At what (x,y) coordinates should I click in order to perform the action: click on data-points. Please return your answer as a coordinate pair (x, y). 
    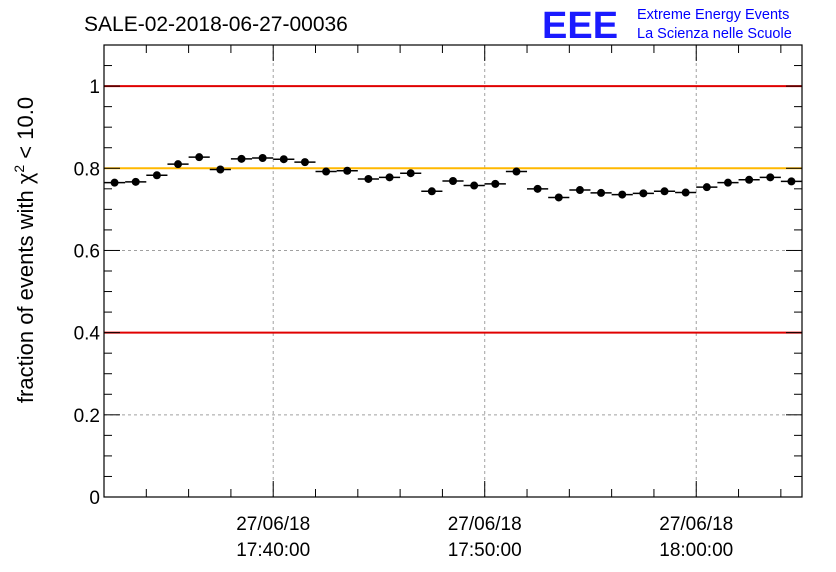
    Looking at the image, I should click on (453, 177).